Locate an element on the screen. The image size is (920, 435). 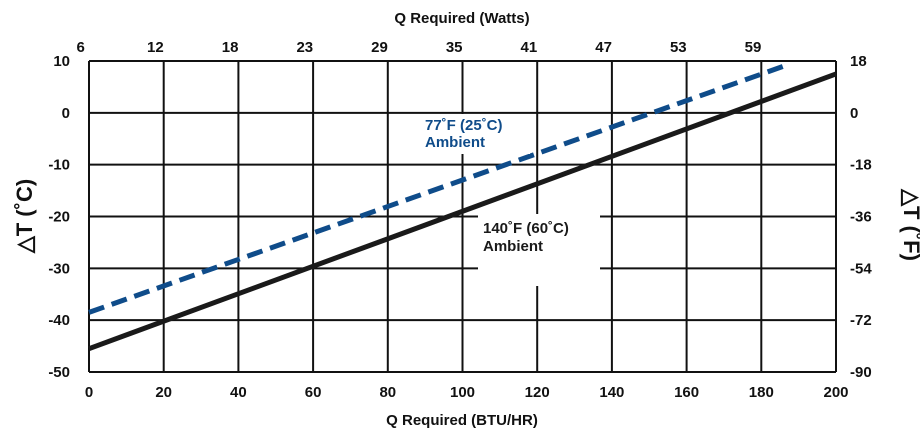
y-tick-label-left: 10 is located at coordinates (61, 61).